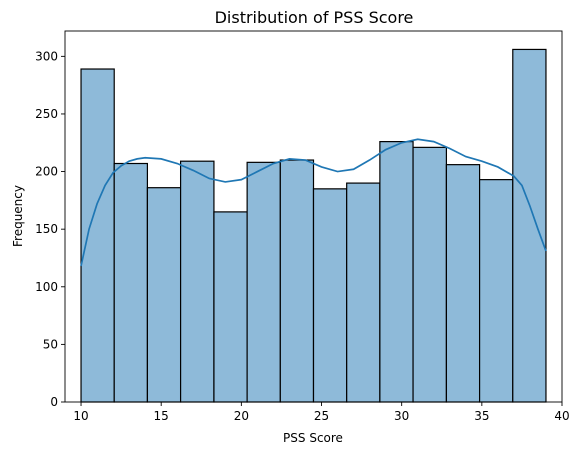 This screenshot has height=455, width=573. What do you see at coordinates (321, 416) in the screenshot?
I see `x-tick-label-25: 25` at bounding box center [321, 416].